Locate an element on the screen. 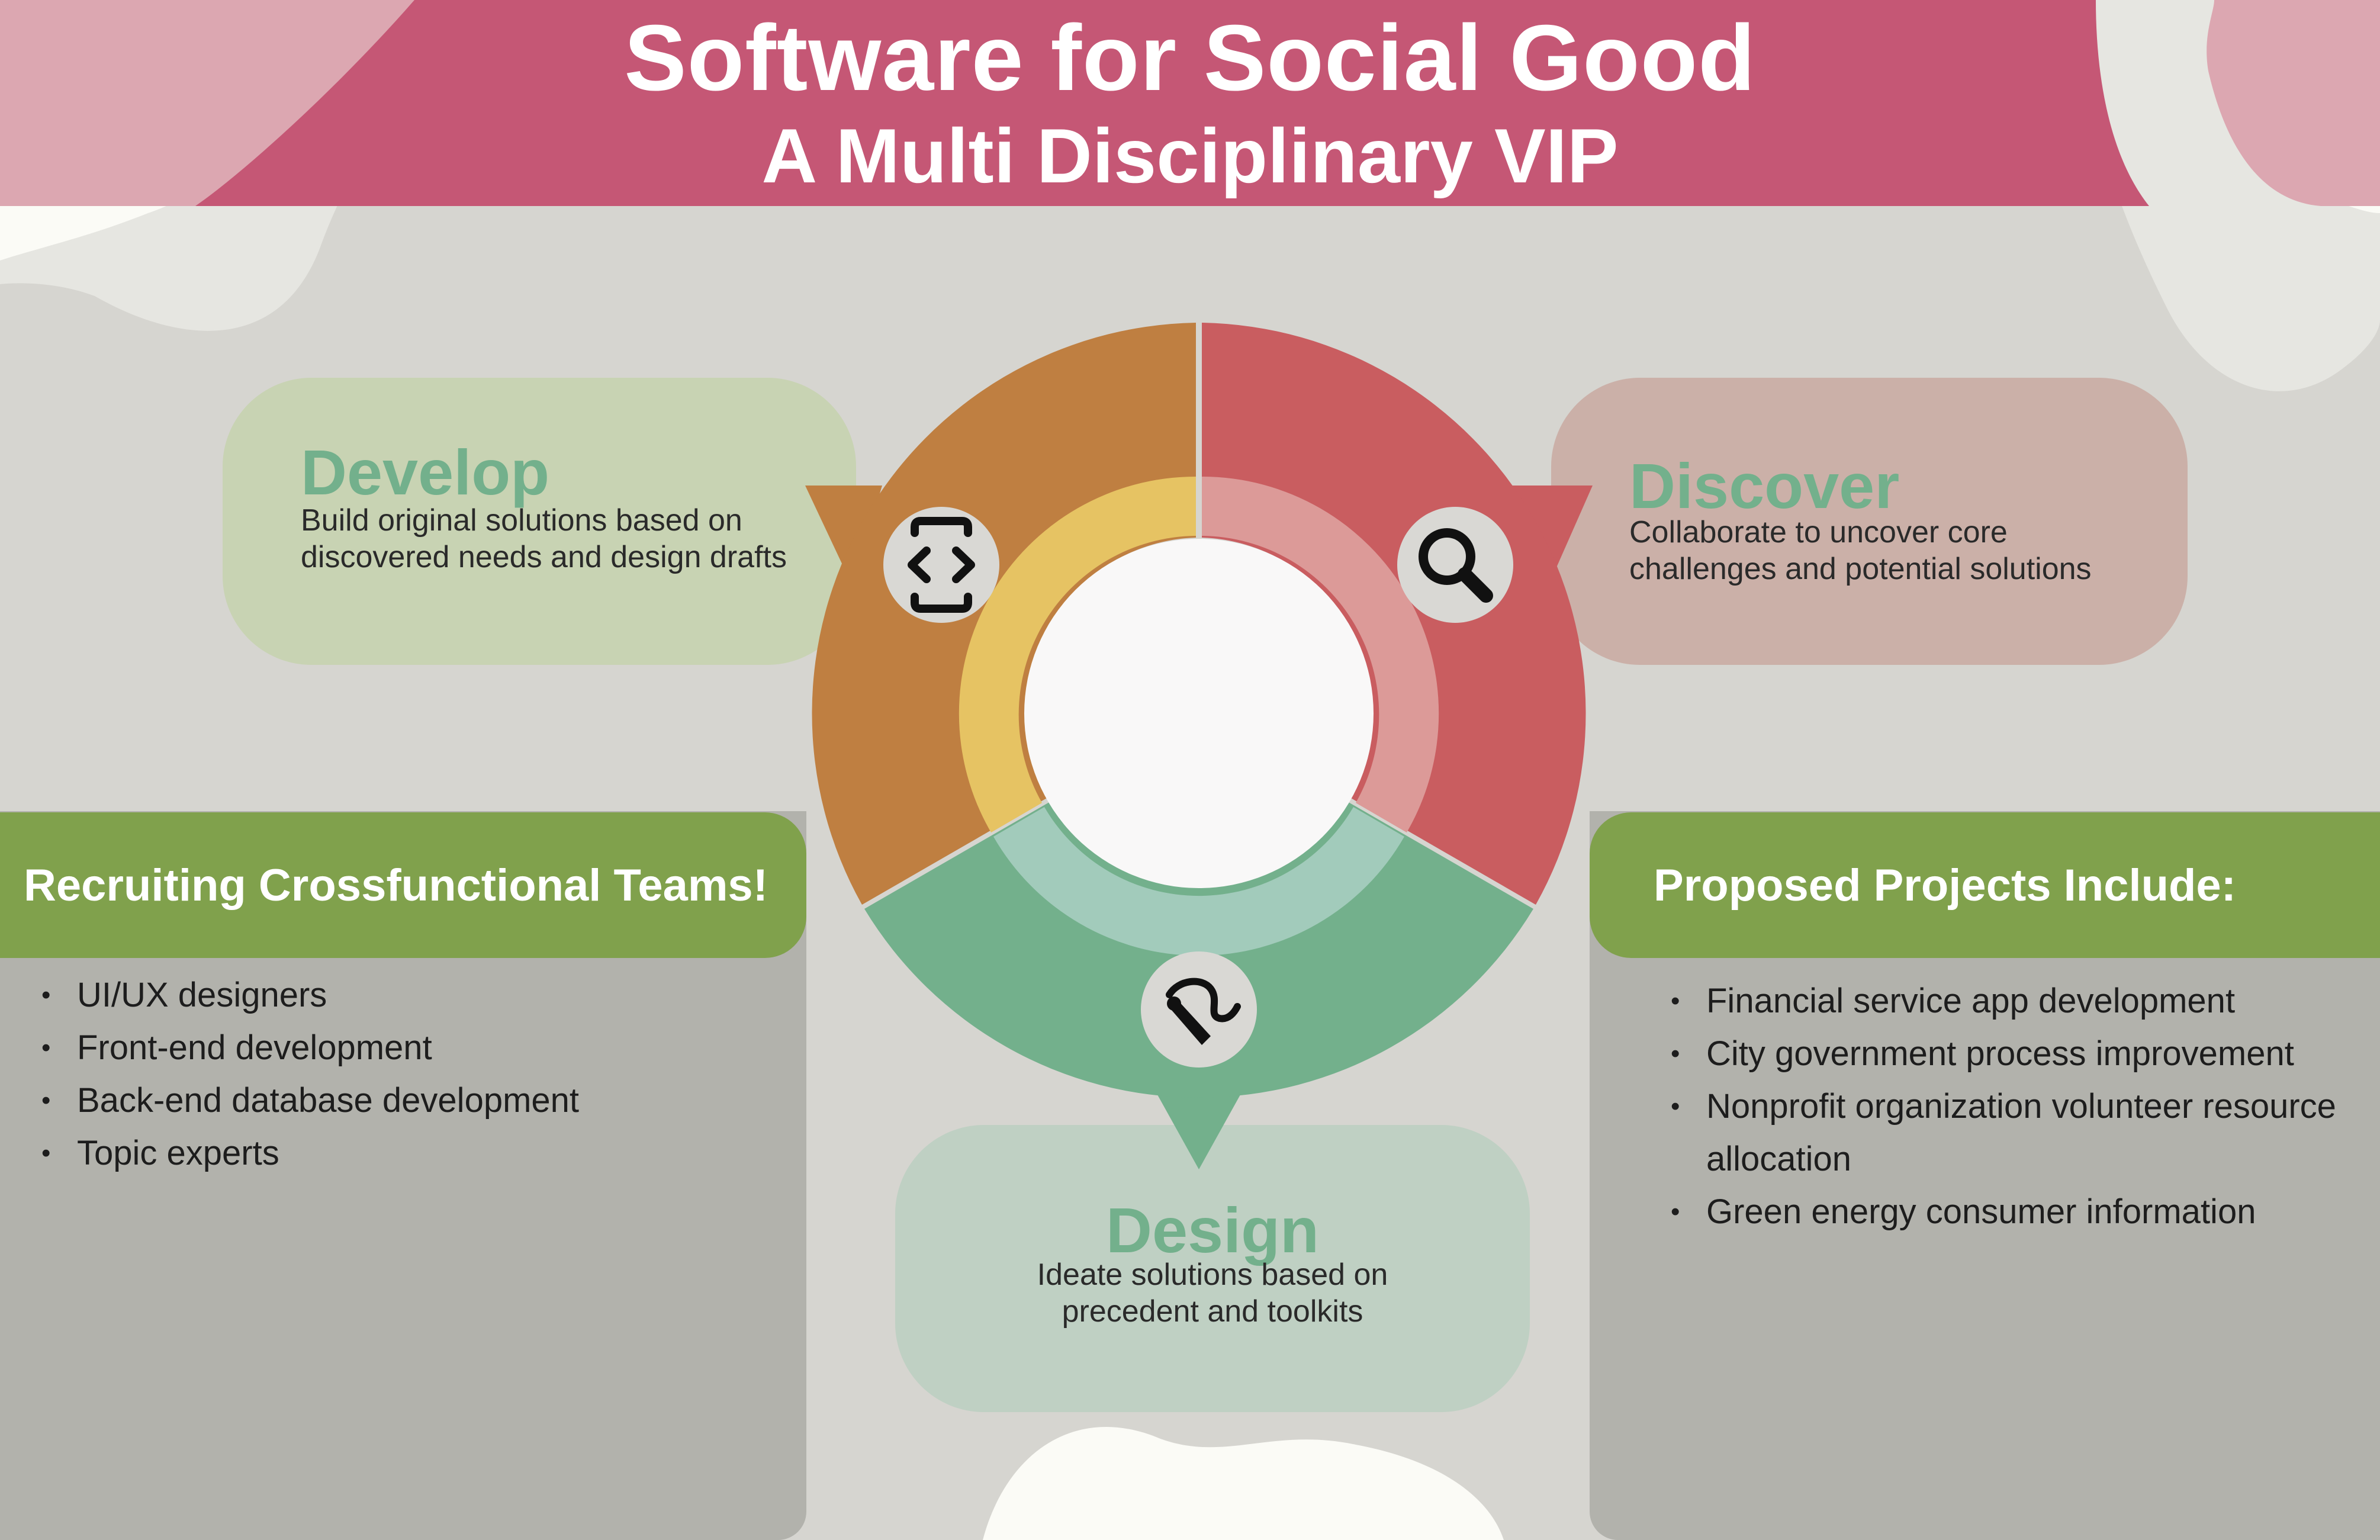 The height and width of the screenshot is (1540, 2380). develop-description-line: Build original solutions based on is located at coordinates (521, 520).